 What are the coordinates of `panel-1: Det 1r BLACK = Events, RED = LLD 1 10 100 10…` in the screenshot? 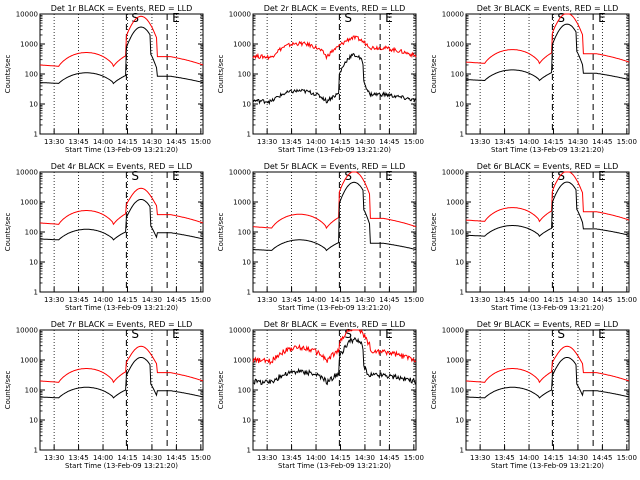 It's located at (107, 79).